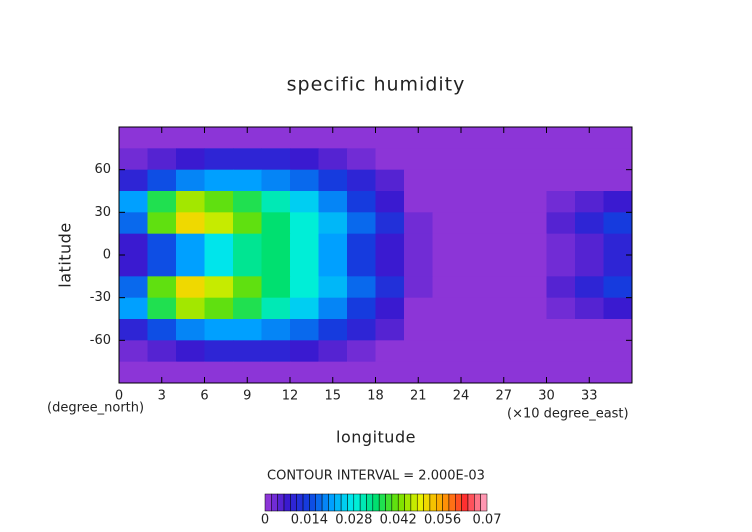 Image resolution: width=752 pixels, height=532 pixels. Describe the element at coordinates (568, 414) in the screenshot. I see `x-unit: (×10 degree_east)` at that location.